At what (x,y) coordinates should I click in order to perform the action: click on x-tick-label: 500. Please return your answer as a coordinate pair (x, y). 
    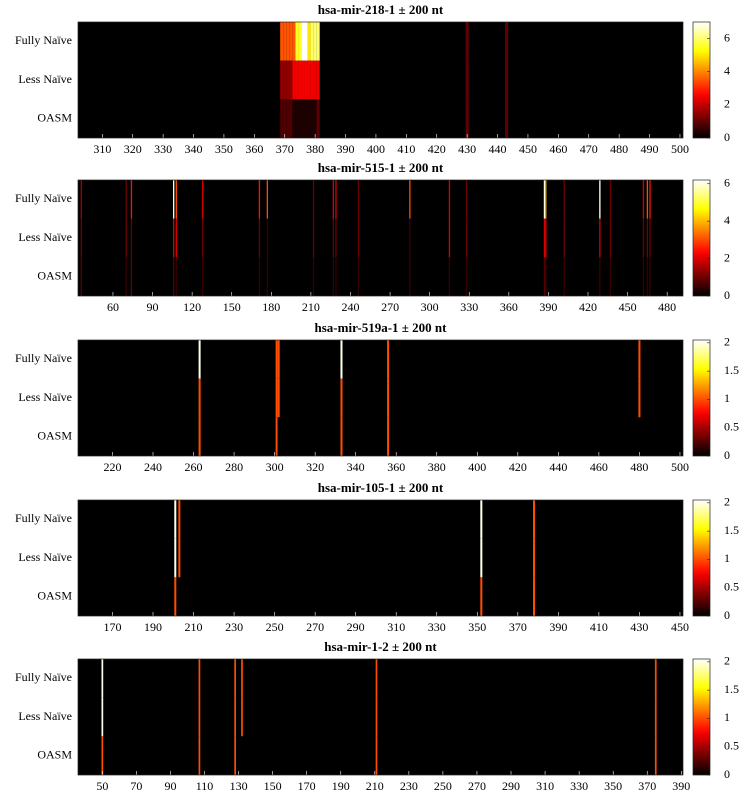
    Looking at the image, I should click on (680, 467).